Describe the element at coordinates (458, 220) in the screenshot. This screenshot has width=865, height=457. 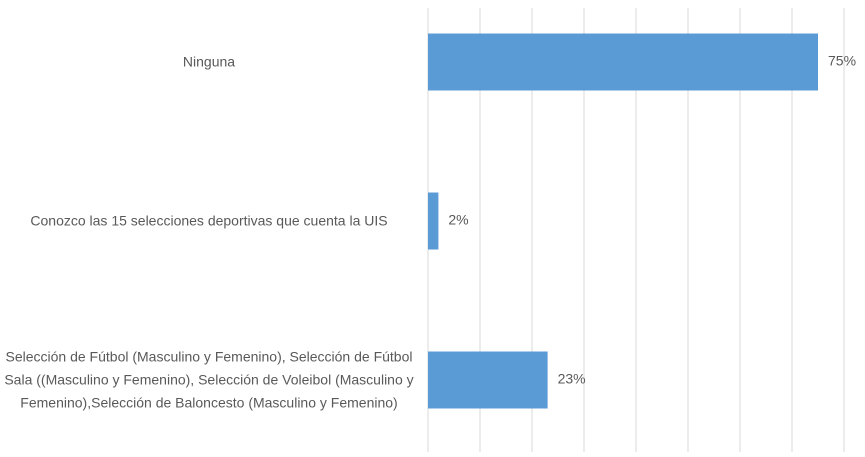
I see `value-label: 2%` at that location.